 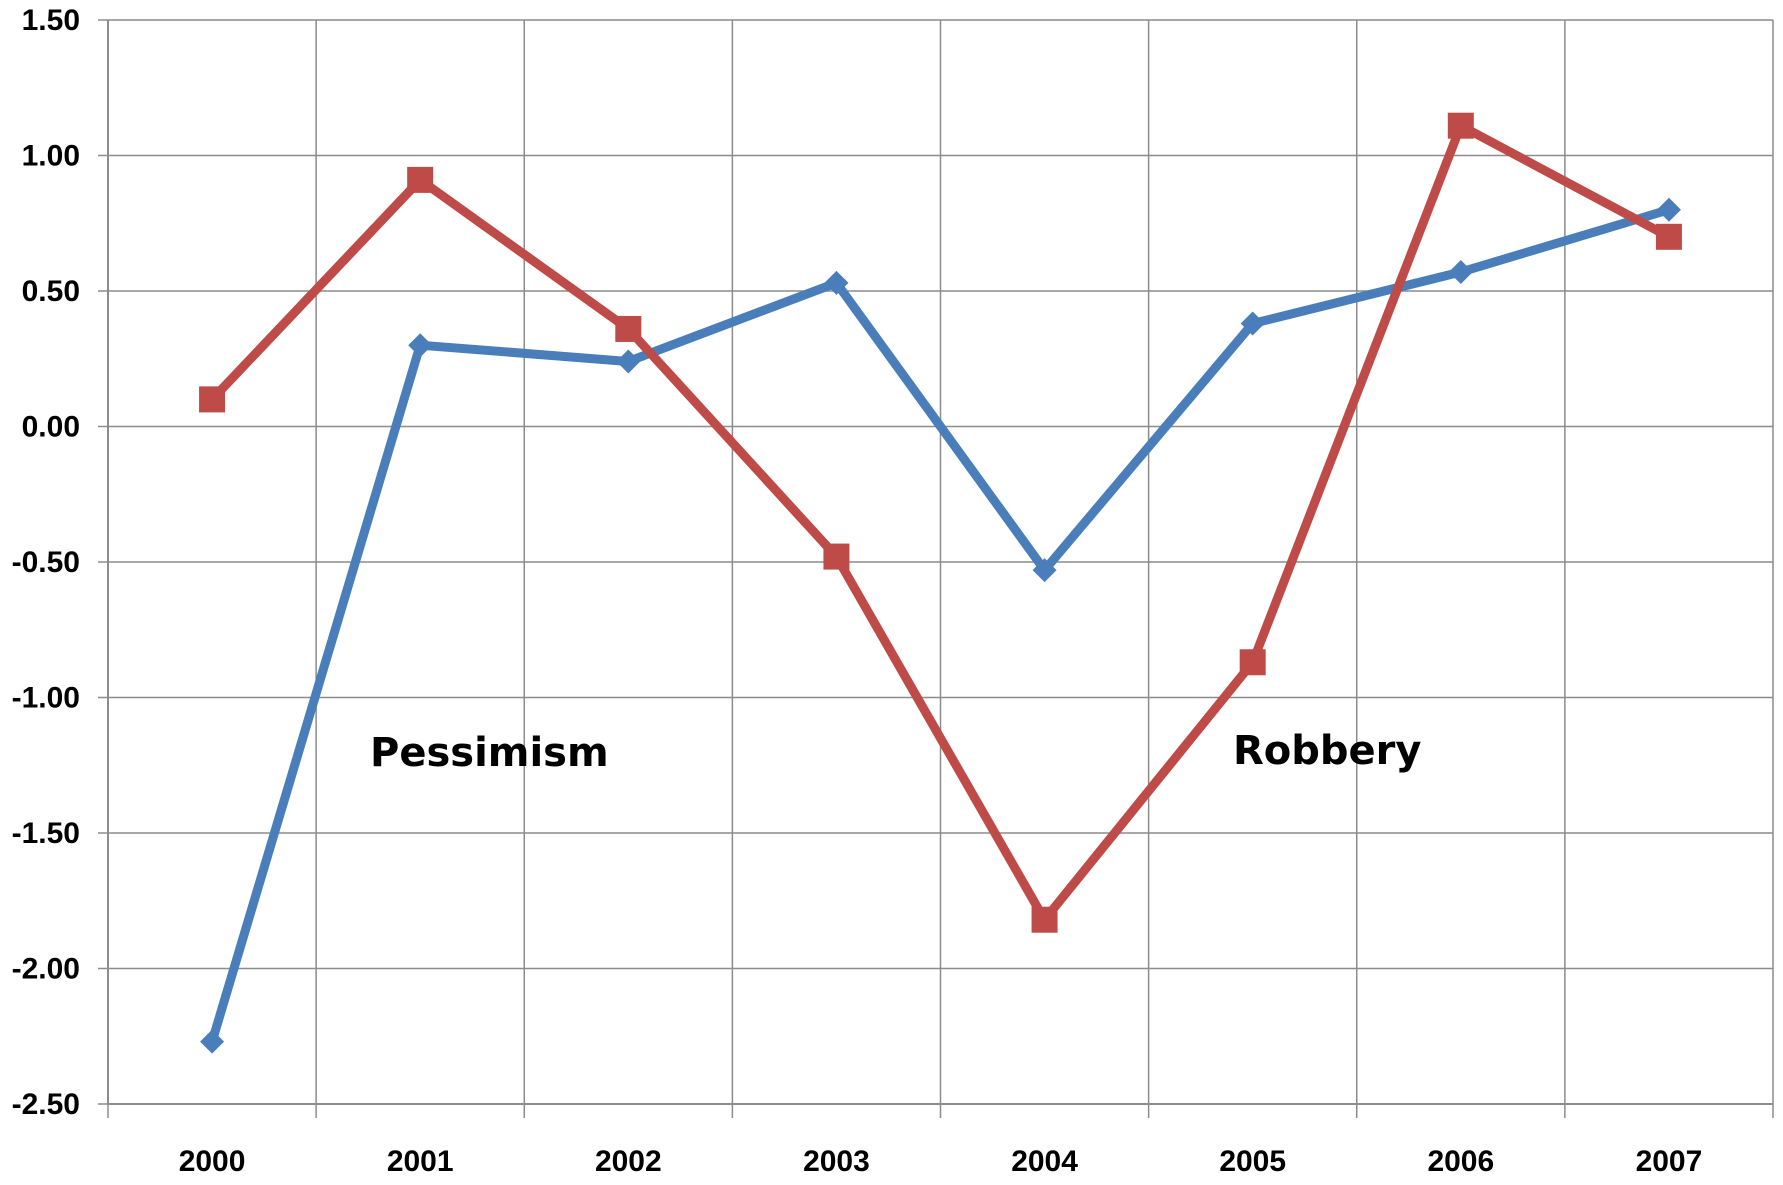 I want to click on x-axis-tick-labels: 2000 2001 2002 2003 2004 2005 2006 2007, so click(x=941, y=1161).